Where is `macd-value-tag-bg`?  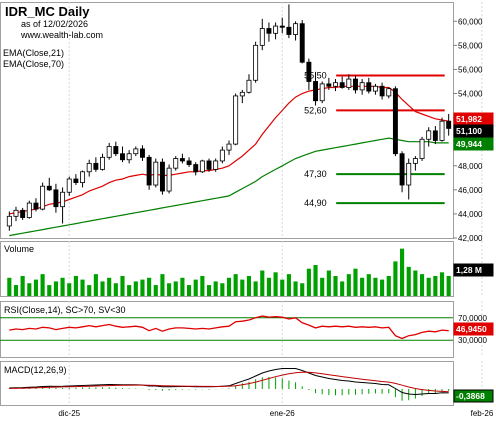 macd-value-tag-bg is located at coordinates (473, 396).